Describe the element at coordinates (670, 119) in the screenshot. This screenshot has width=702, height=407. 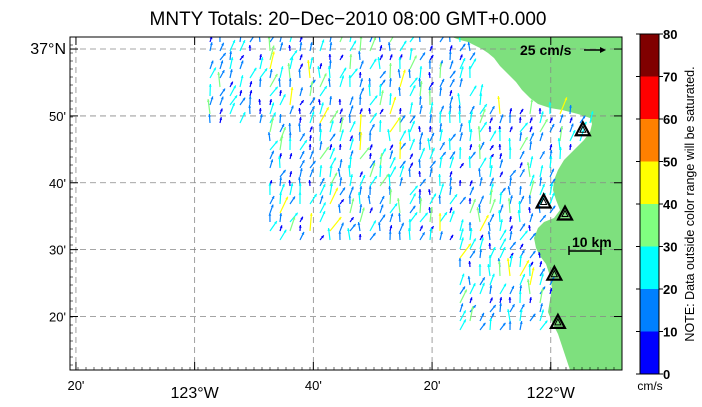
I see `colorbar-tick-label: 60` at that location.